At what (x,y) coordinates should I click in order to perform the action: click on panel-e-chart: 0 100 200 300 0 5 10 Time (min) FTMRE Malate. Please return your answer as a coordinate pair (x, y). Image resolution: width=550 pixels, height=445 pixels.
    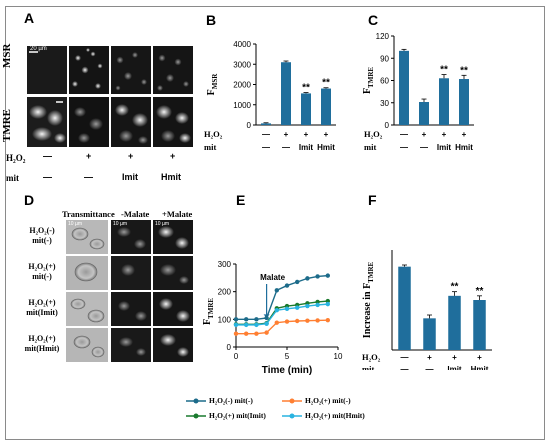
    Looking at the image, I should click on (272, 318).